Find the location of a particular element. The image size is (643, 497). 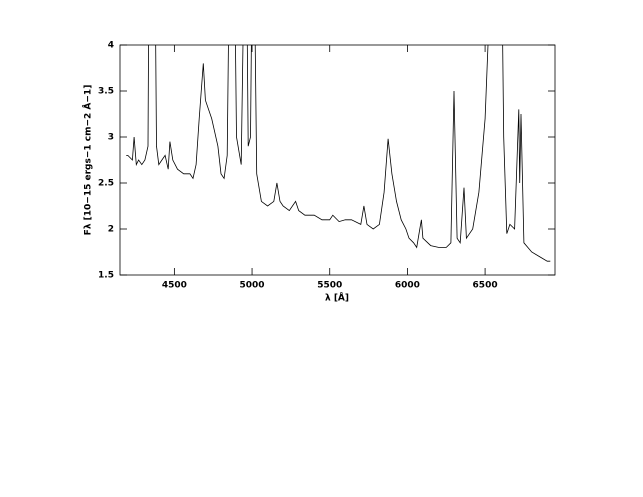

y-tick-label: 1.5 is located at coordinates (106, 276).